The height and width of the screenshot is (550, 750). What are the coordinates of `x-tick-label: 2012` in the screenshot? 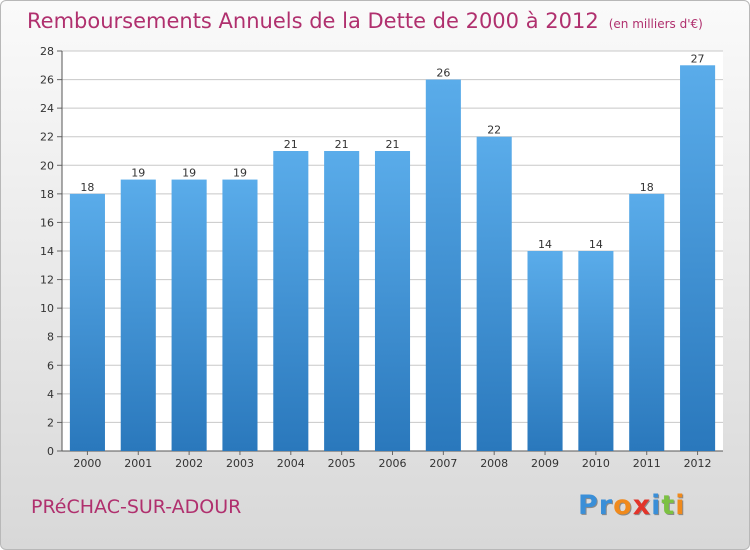 It's located at (698, 463).